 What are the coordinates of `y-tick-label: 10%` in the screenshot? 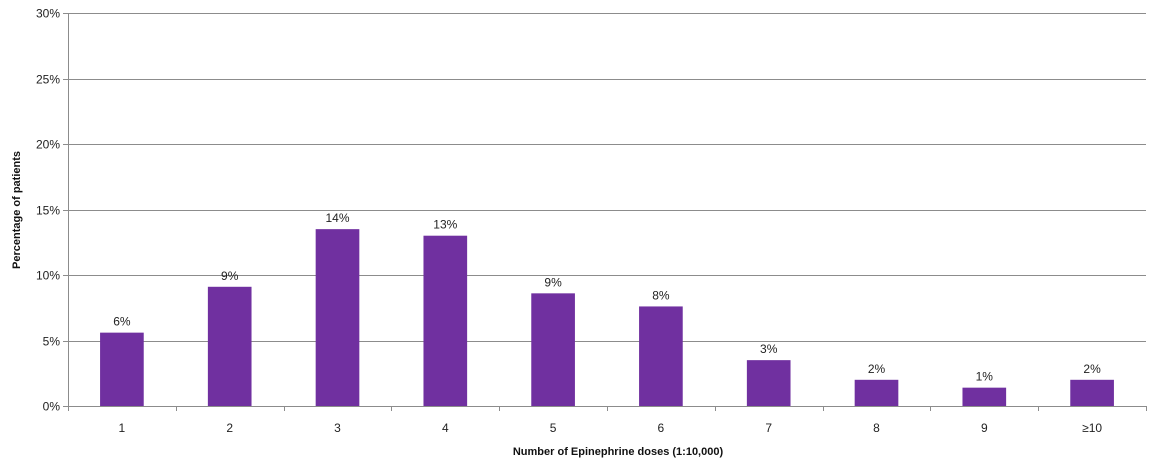 It's located at (48, 276).